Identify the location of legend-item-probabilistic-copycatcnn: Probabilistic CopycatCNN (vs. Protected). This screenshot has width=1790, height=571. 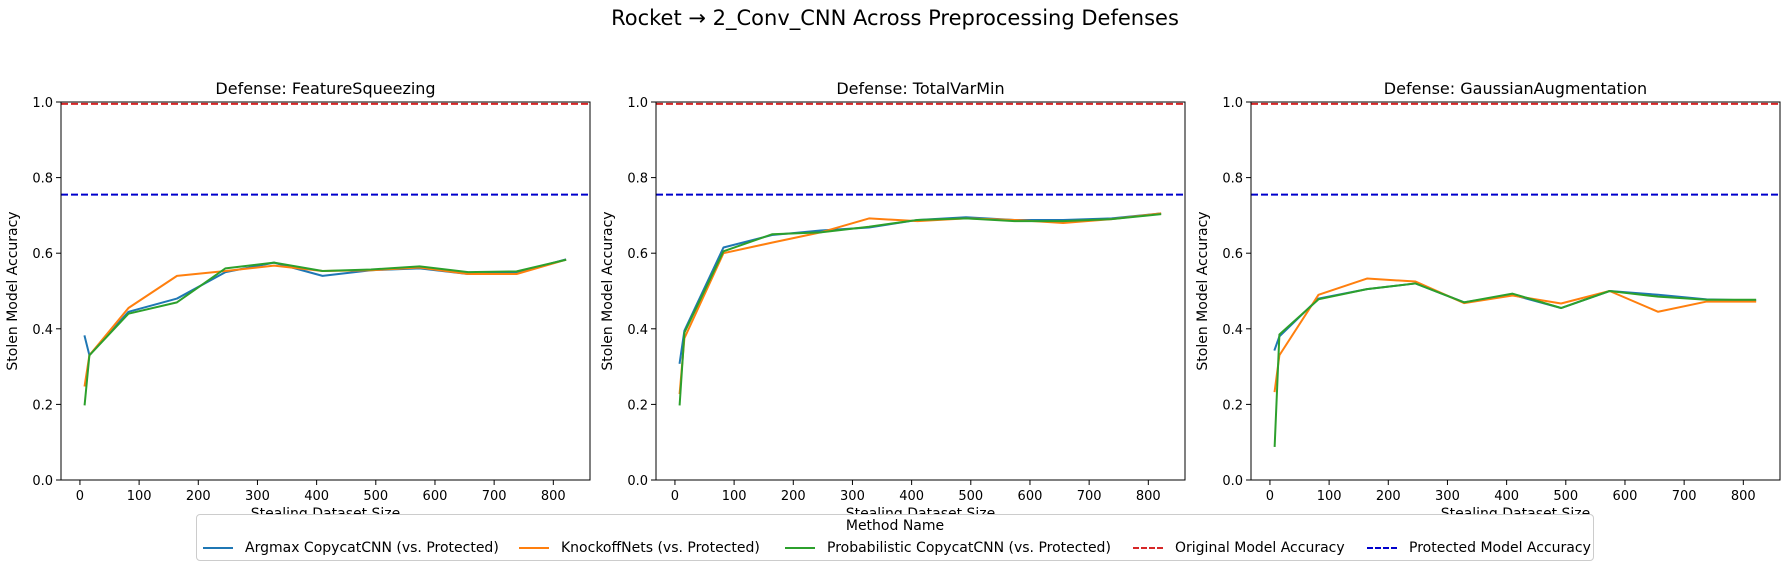
(948, 548).